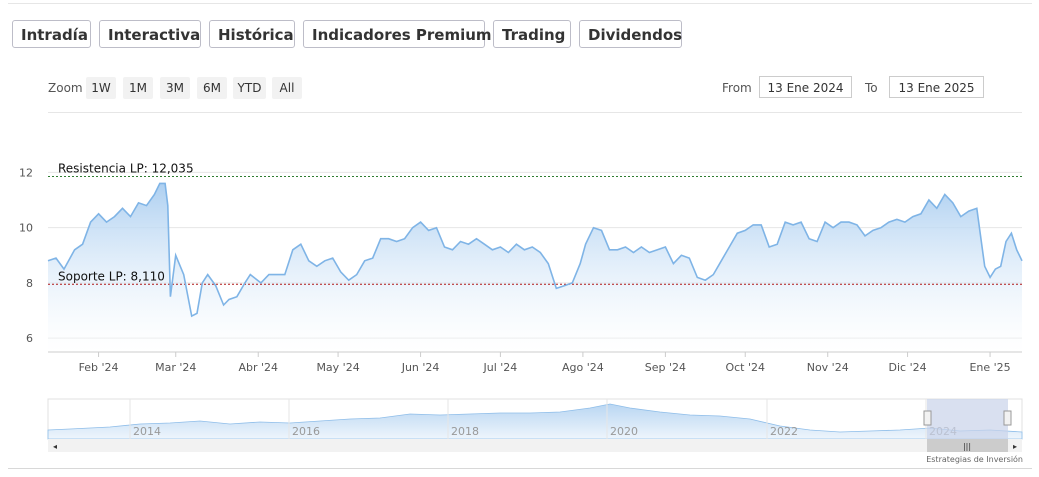 This screenshot has height=477, width=1039. I want to click on tab-trading: Trading, so click(532, 34).